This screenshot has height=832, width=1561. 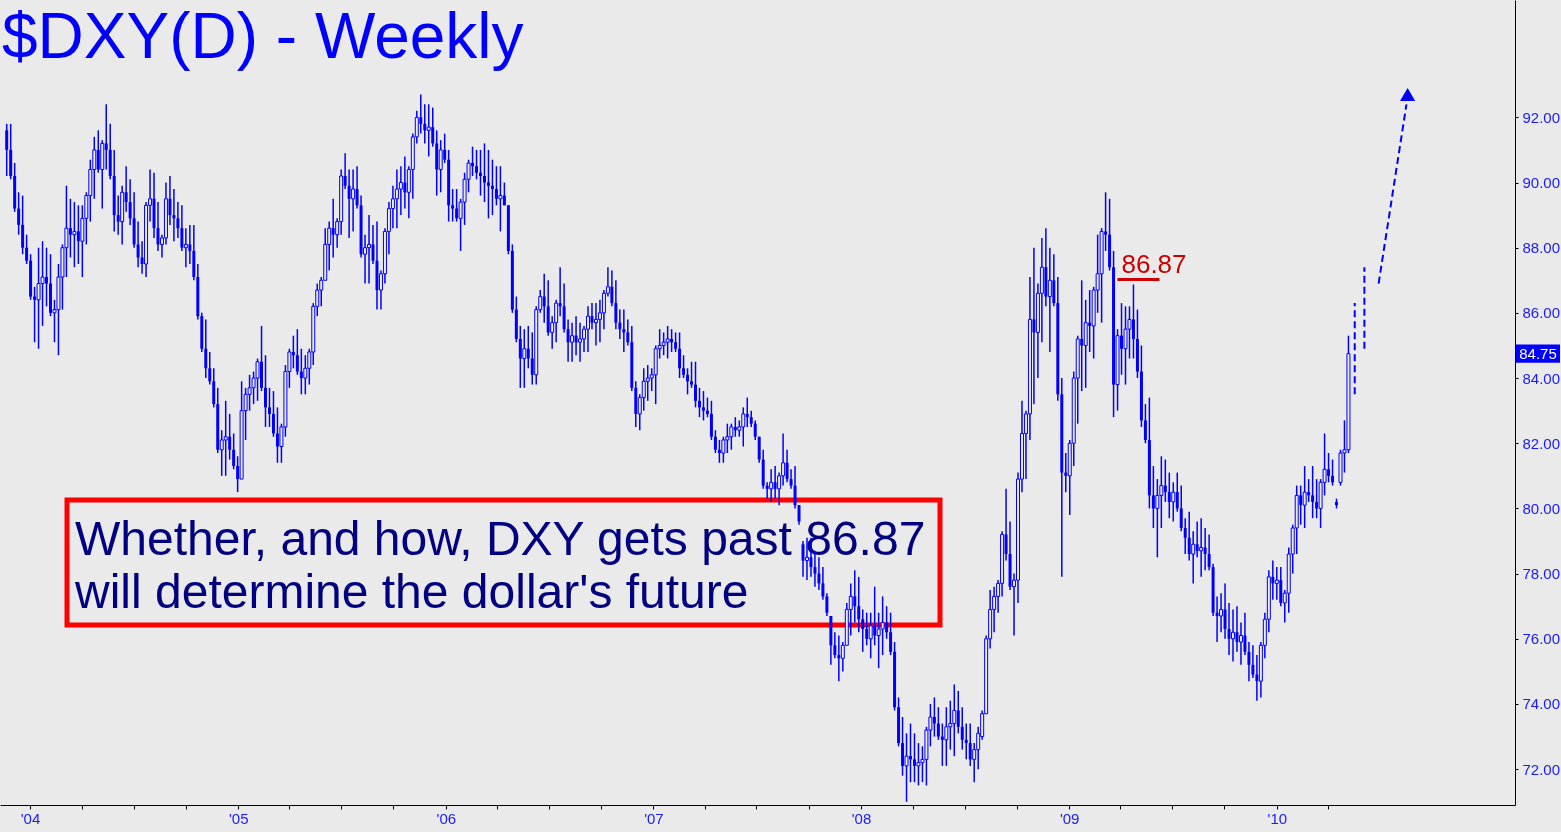 What do you see at coordinates (500, 565) in the screenshot?
I see `annotation: Whether, and how, DXY gets past 86.87 will determine the dollar's future` at bounding box center [500, 565].